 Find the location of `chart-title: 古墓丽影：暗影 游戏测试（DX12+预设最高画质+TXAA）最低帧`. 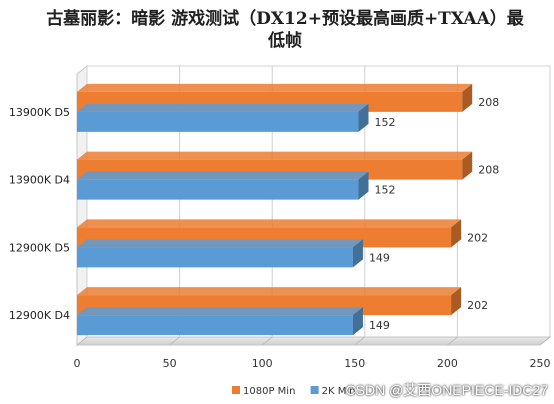

chart-title: 古墓丽影：暗影 游戏测试（DX12+预设最高画质+TXAA）最低帧 is located at coordinates (285, 30).